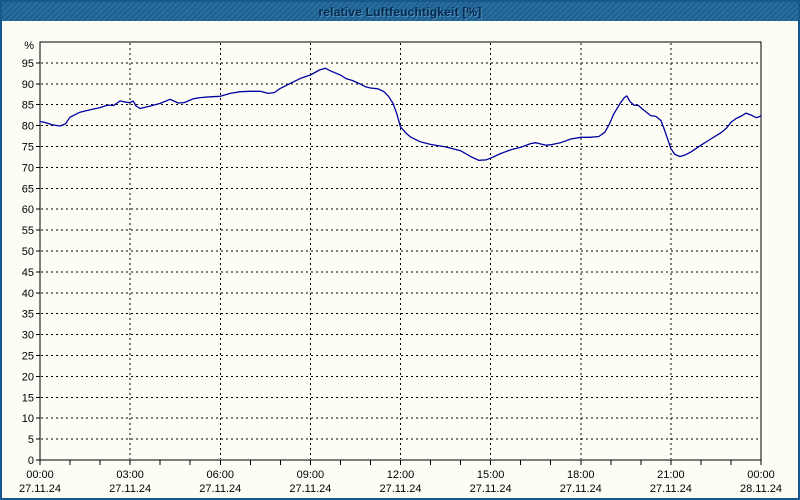 This screenshot has height=500, width=800. What do you see at coordinates (28, 210) in the screenshot?
I see `svg-text: 60` at bounding box center [28, 210].